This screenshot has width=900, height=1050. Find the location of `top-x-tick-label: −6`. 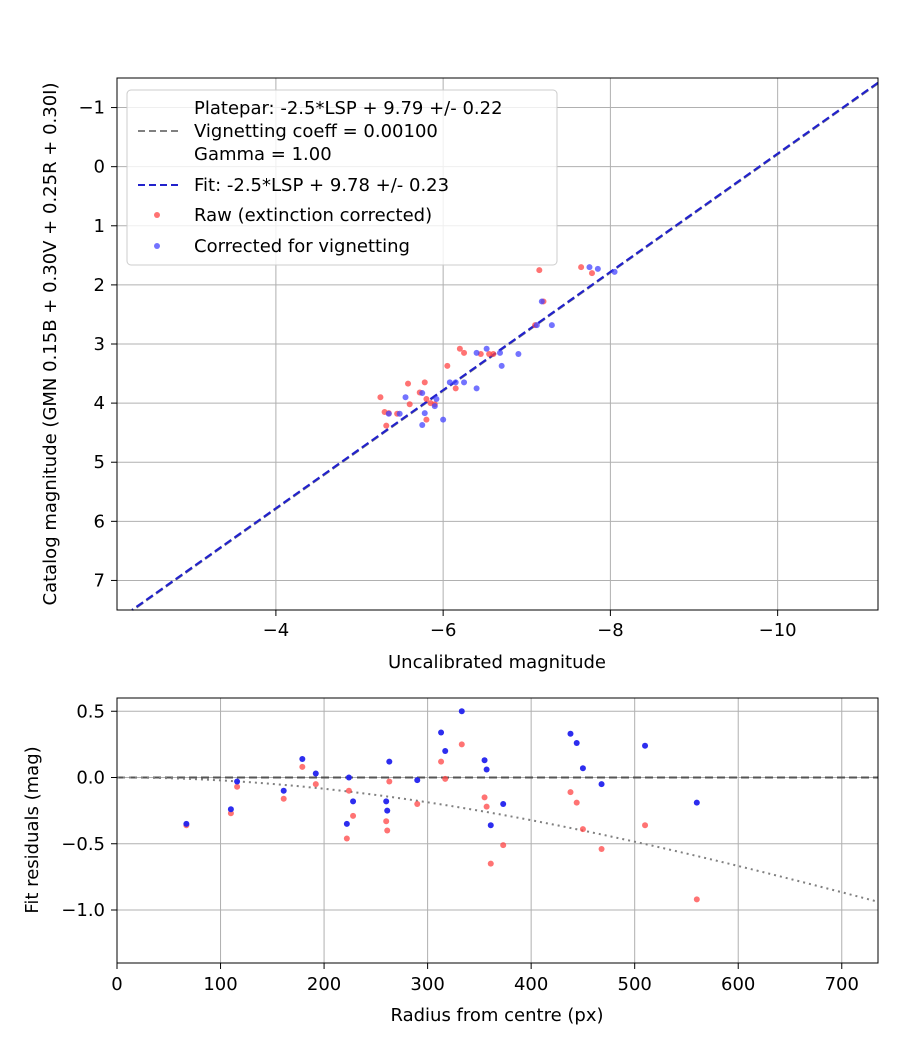

top-x-tick-label: −6 is located at coordinates (443, 630).